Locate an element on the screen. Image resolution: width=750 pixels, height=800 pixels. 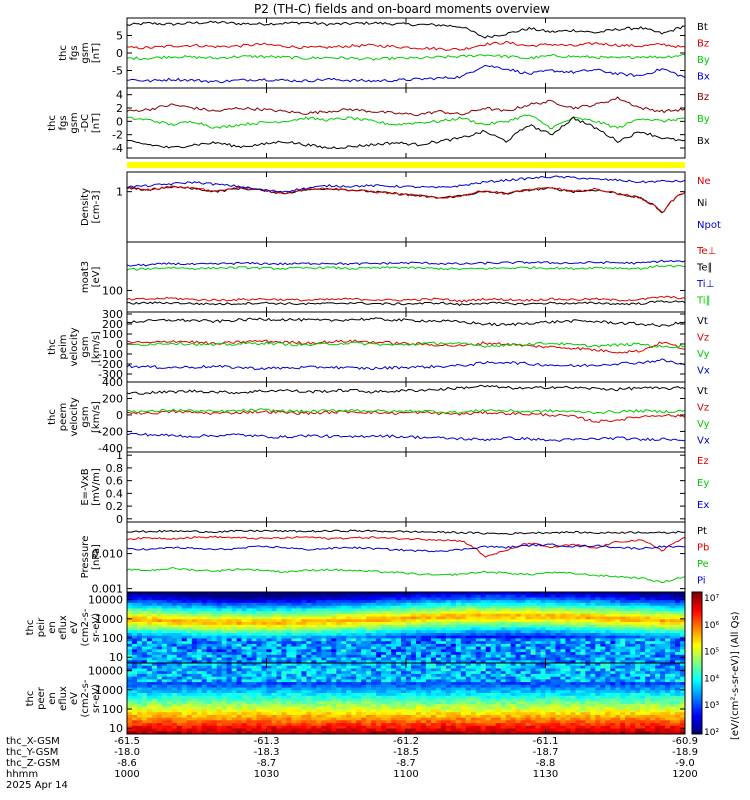
y-tick-label: 0 is located at coordinates (119, 121).